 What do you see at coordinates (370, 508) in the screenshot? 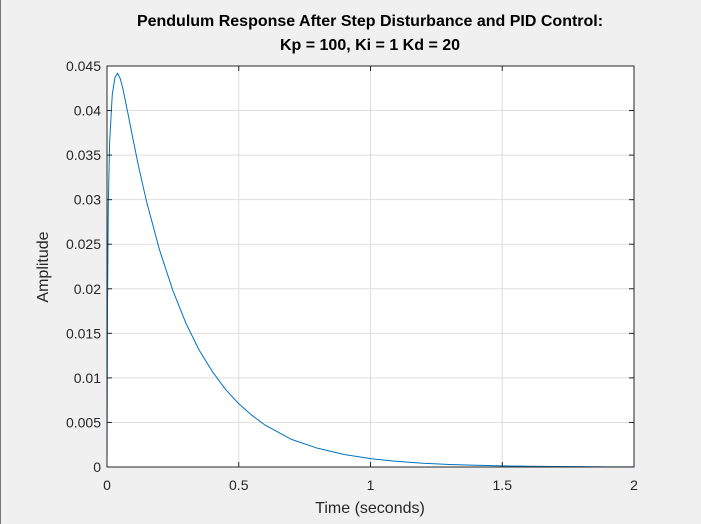
I see `x-axis-label: Time (seconds)` at bounding box center [370, 508].